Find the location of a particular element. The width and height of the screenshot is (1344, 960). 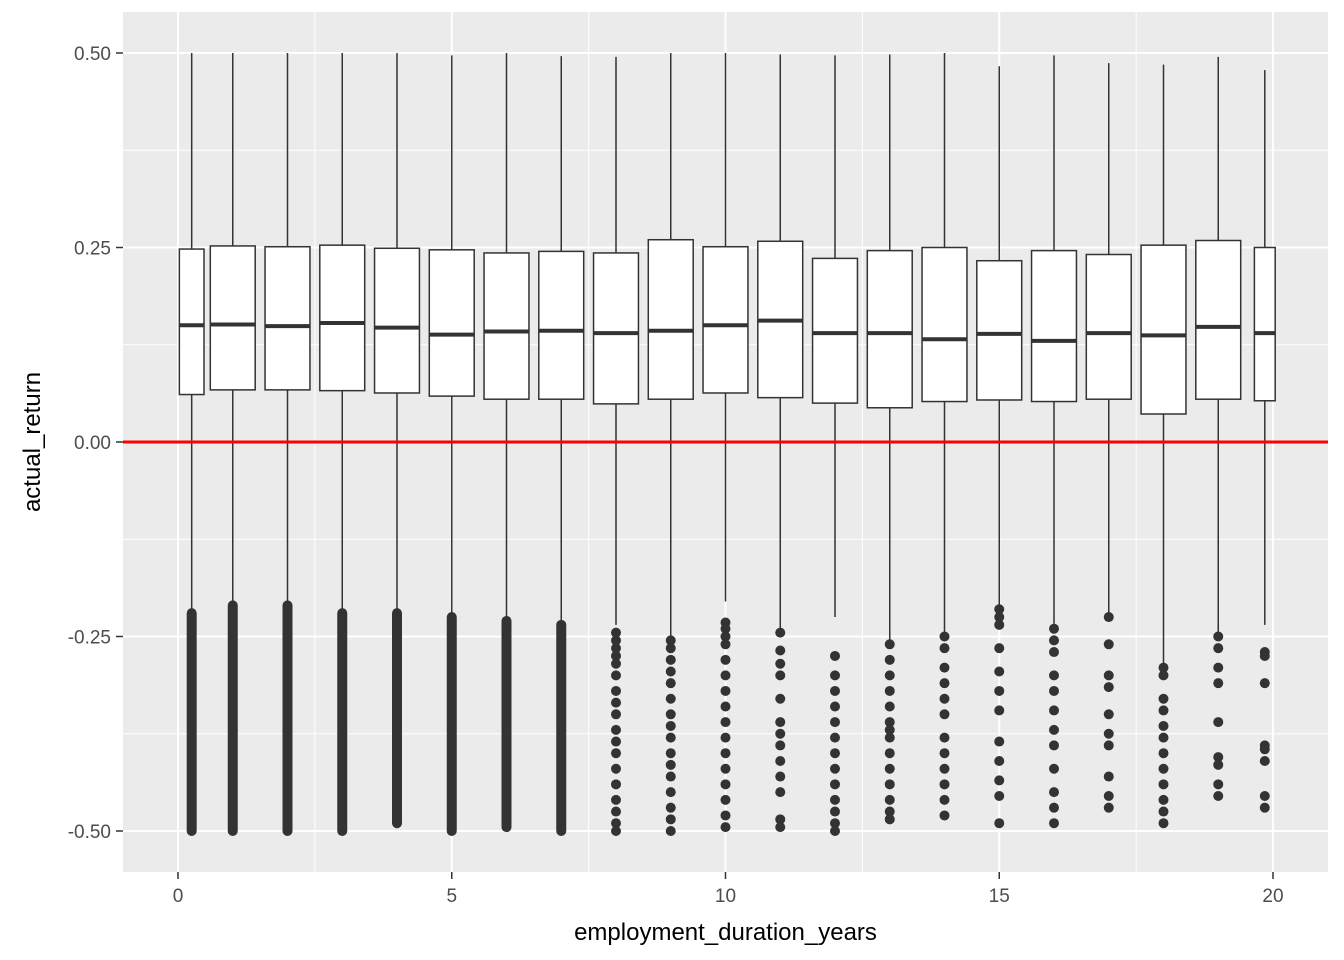

y-tick-label: 0.25 is located at coordinates (92, 249).